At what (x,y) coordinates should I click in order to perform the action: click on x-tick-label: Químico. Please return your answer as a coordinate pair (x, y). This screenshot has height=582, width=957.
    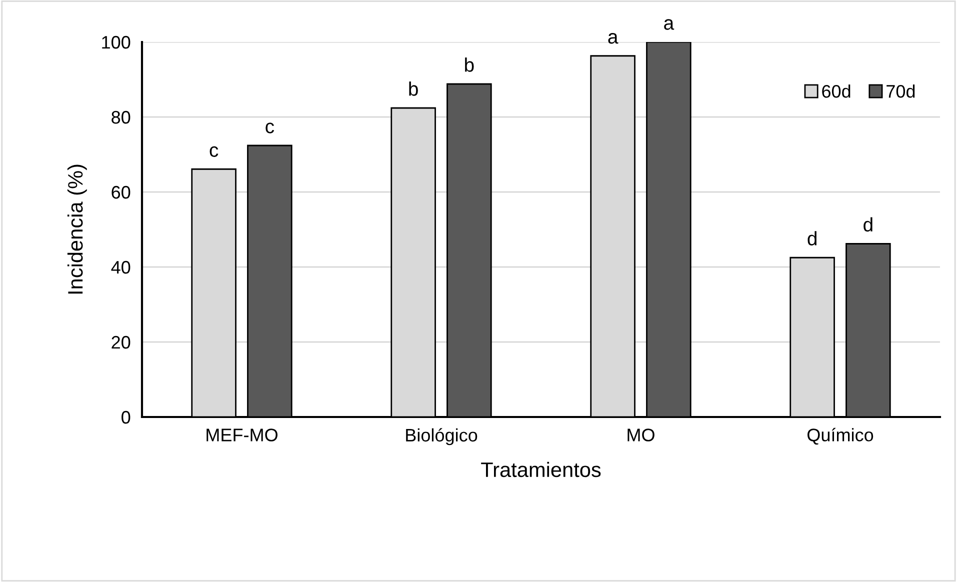
    Looking at the image, I should click on (840, 436).